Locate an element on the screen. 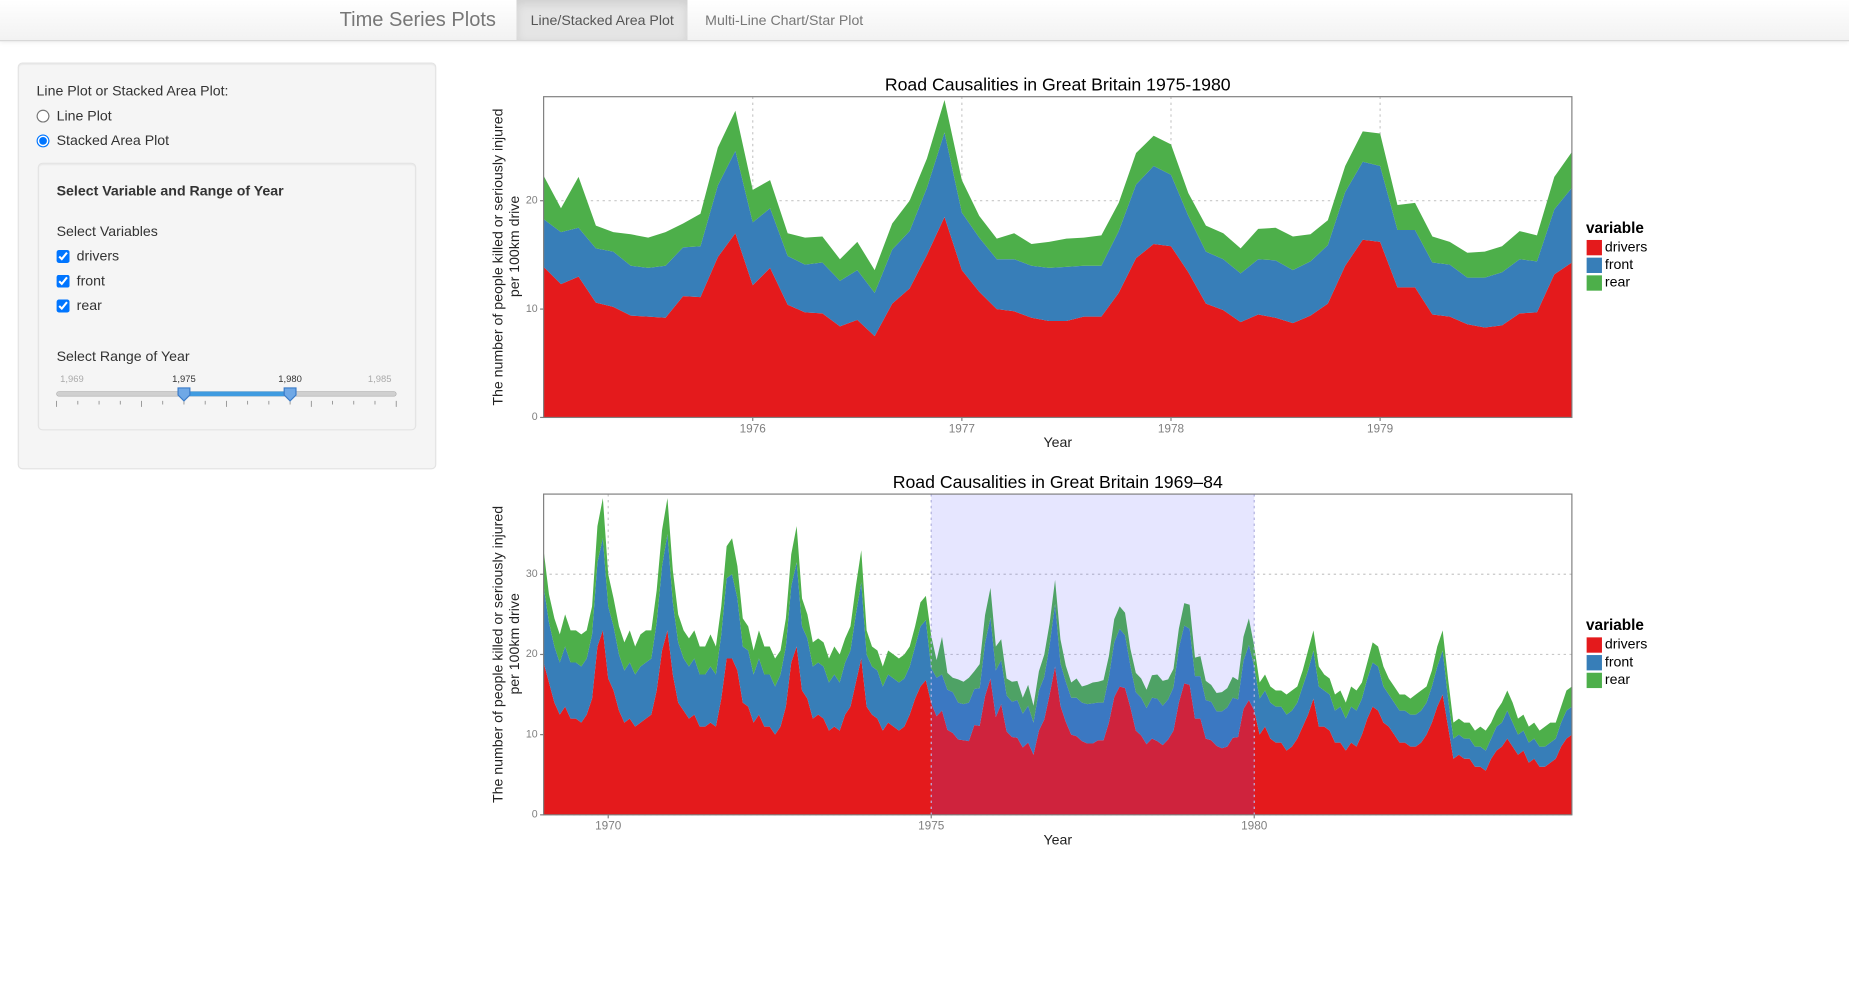 The width and height of the screenshot is (1849, 993). x-tick-label: 1980 is located at coordinates (1254, 826).